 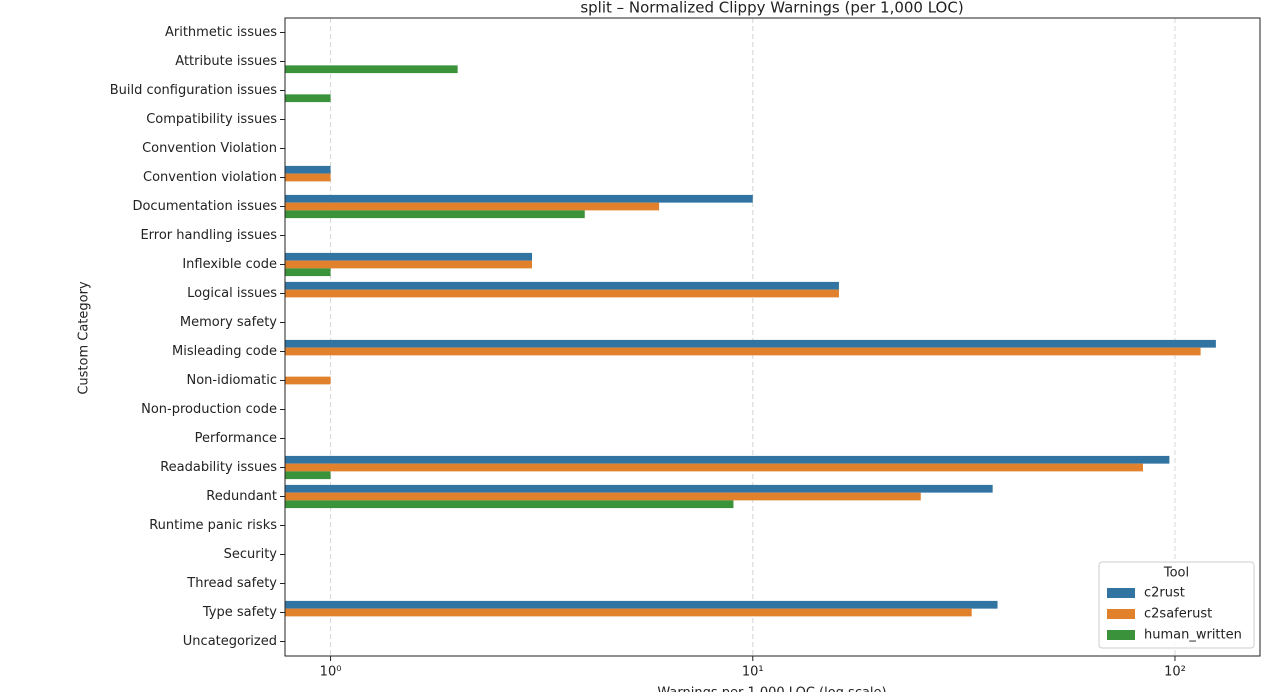 What do you see at coordinates (213, 525) in the screenshot?
I see `y-tick-label: Runtime panic risks` at bounding box center [213, 525].